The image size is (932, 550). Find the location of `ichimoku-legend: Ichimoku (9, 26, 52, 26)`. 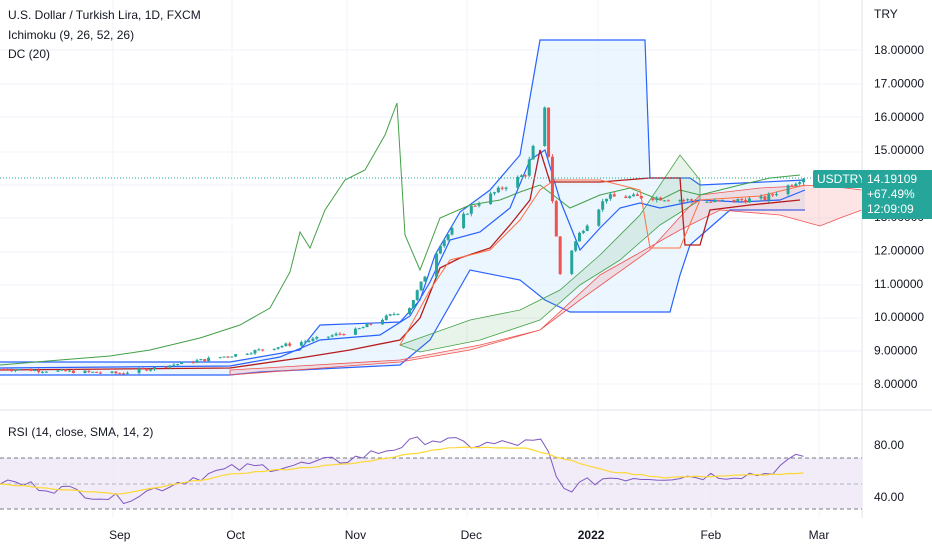

ichimoku-legend: Ichimoku (9, 26, 52, 26) is located at coordinates (71, 35).